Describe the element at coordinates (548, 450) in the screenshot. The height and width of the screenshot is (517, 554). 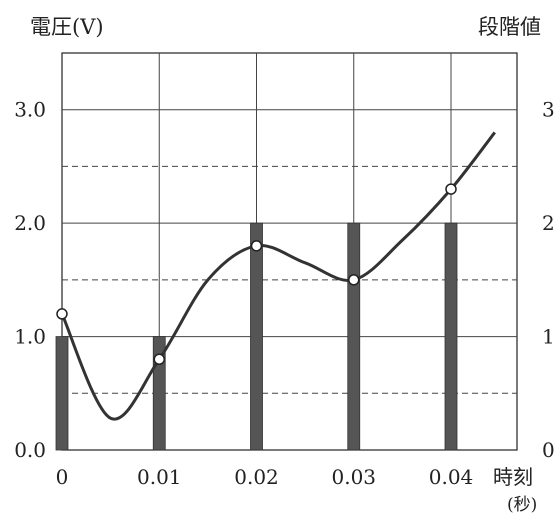
I see `y-tick-label-right: 0` at that location.